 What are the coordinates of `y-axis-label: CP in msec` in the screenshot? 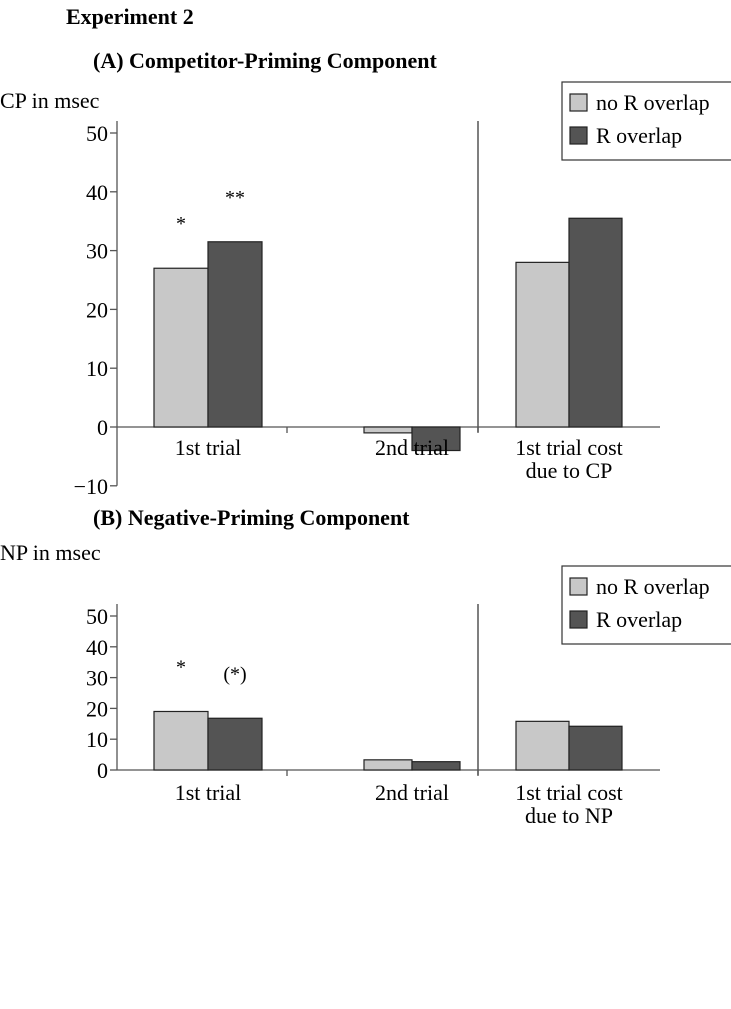 It's located at (50, 100).